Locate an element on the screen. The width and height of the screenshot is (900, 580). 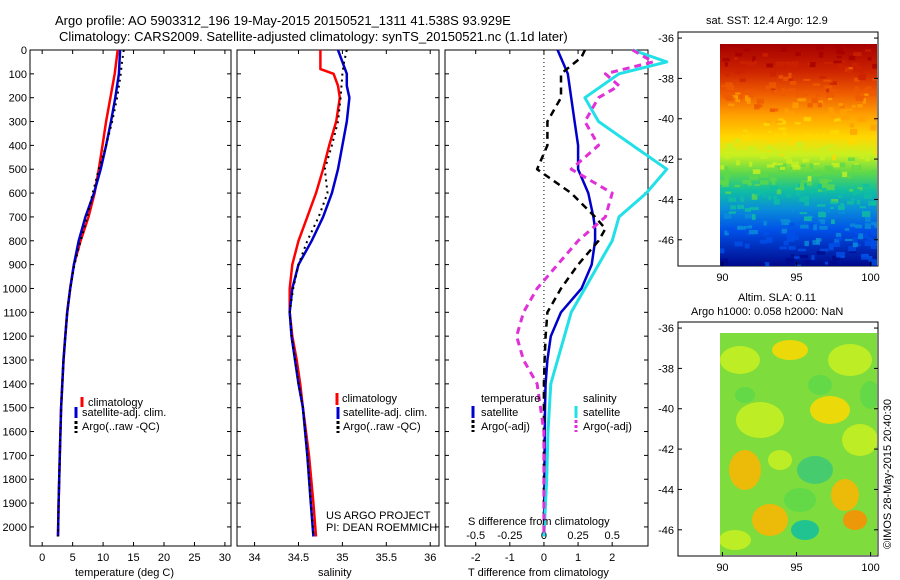
map-y-tick-label: -40 is located at coordinates (666, 120).